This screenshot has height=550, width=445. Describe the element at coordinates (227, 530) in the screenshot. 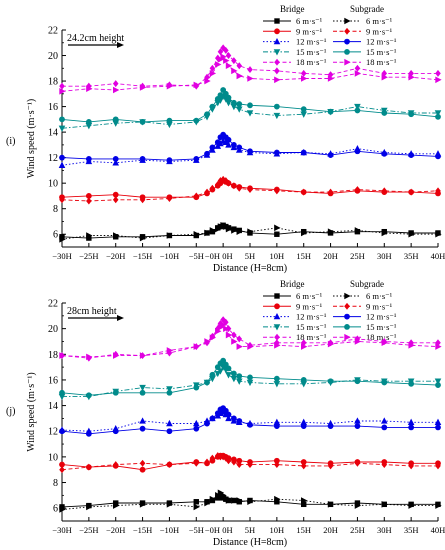

I see `x-tick-label: 0H` at that location.